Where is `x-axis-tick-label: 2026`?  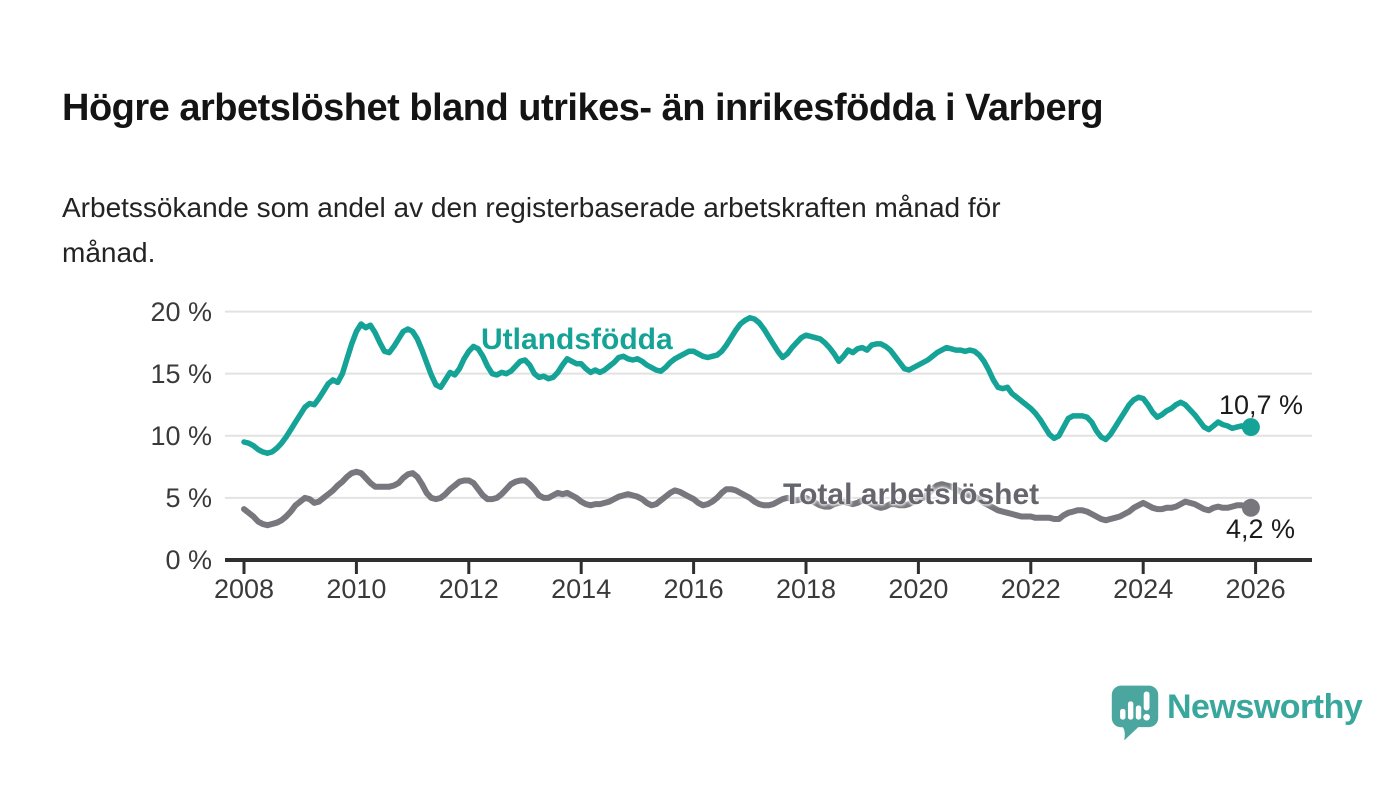 x-axis-tick-label: 2026 is located at coordinates (1255, 589).